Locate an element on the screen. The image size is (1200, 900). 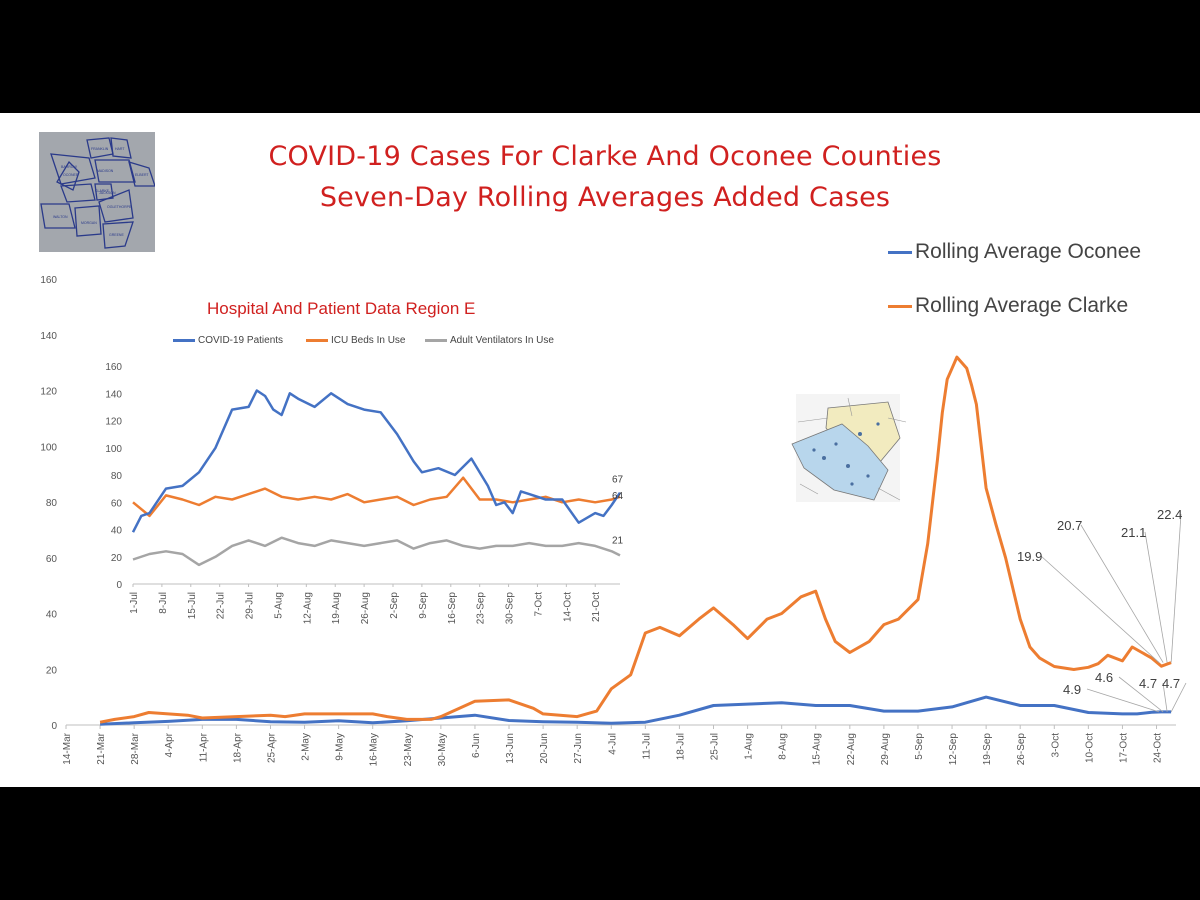
main-x-tick-label: 24-Oct is located at coordinates (1158, 748).